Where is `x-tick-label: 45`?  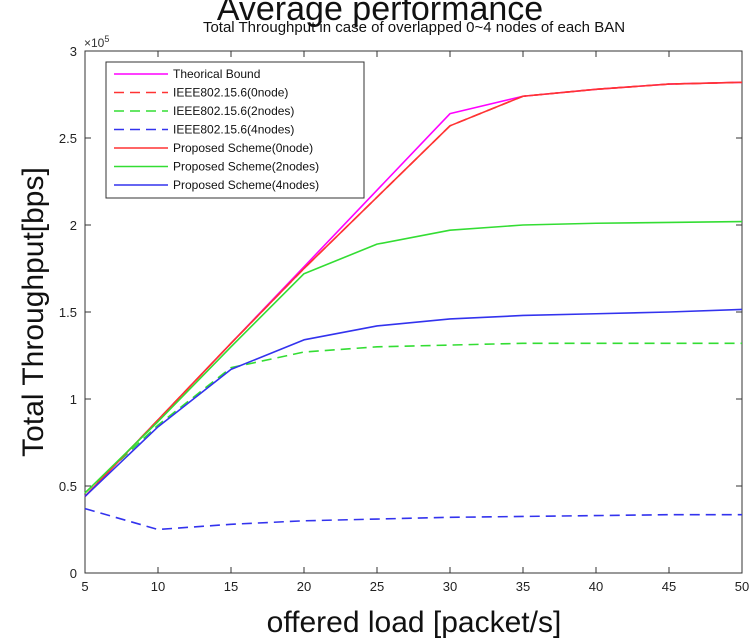
x-tick-label: 45 is located at coordinates (669, 586).